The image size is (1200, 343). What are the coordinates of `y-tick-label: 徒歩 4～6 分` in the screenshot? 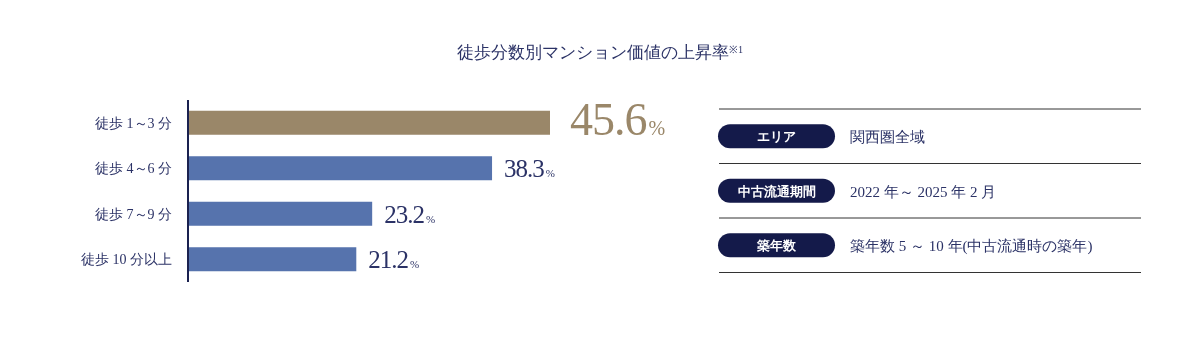 It's located at (133, 169).